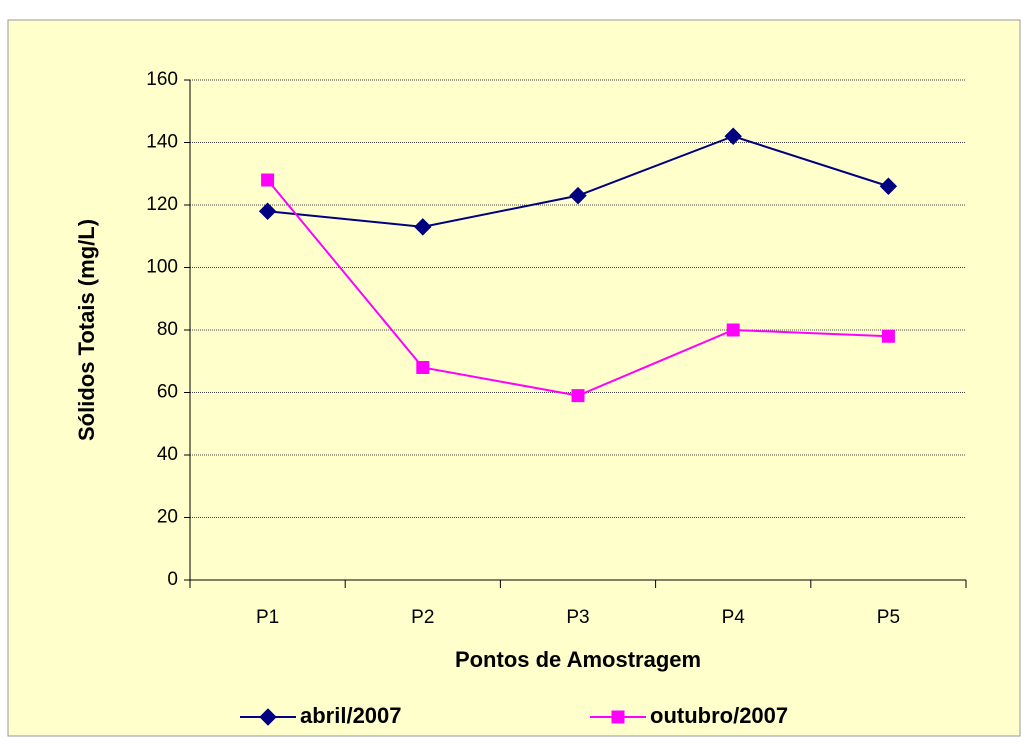 The height and width of the screenshot is (745, 1028). What do you see at coordinates (734, 617) in the screenshot?
I see `x-tick-label: P4` at bounding box center [734, 617].